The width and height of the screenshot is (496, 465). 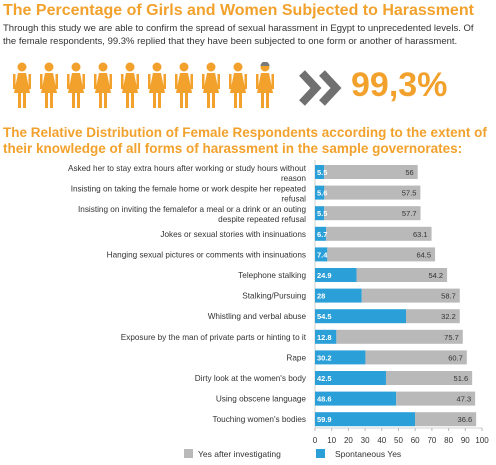 I want to click on data-label-spontaneous: 12.8, so click(x=324, y=337).